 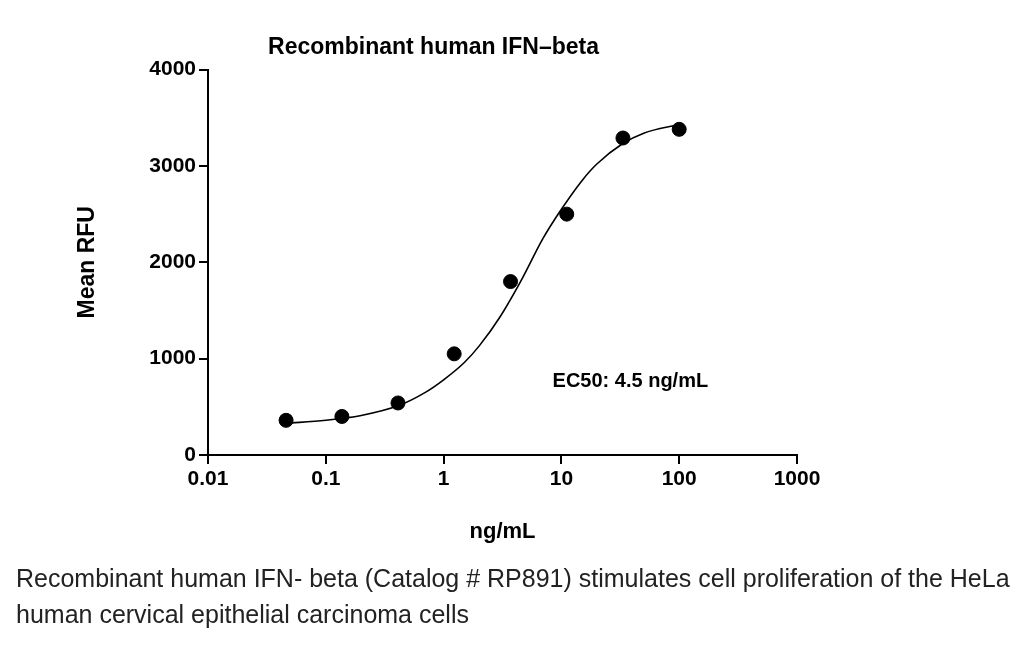 What do you see at coordinates (172, 261) in the screenshot?
I see `y-tick-label: 2000` at bounding box center [172, 261].